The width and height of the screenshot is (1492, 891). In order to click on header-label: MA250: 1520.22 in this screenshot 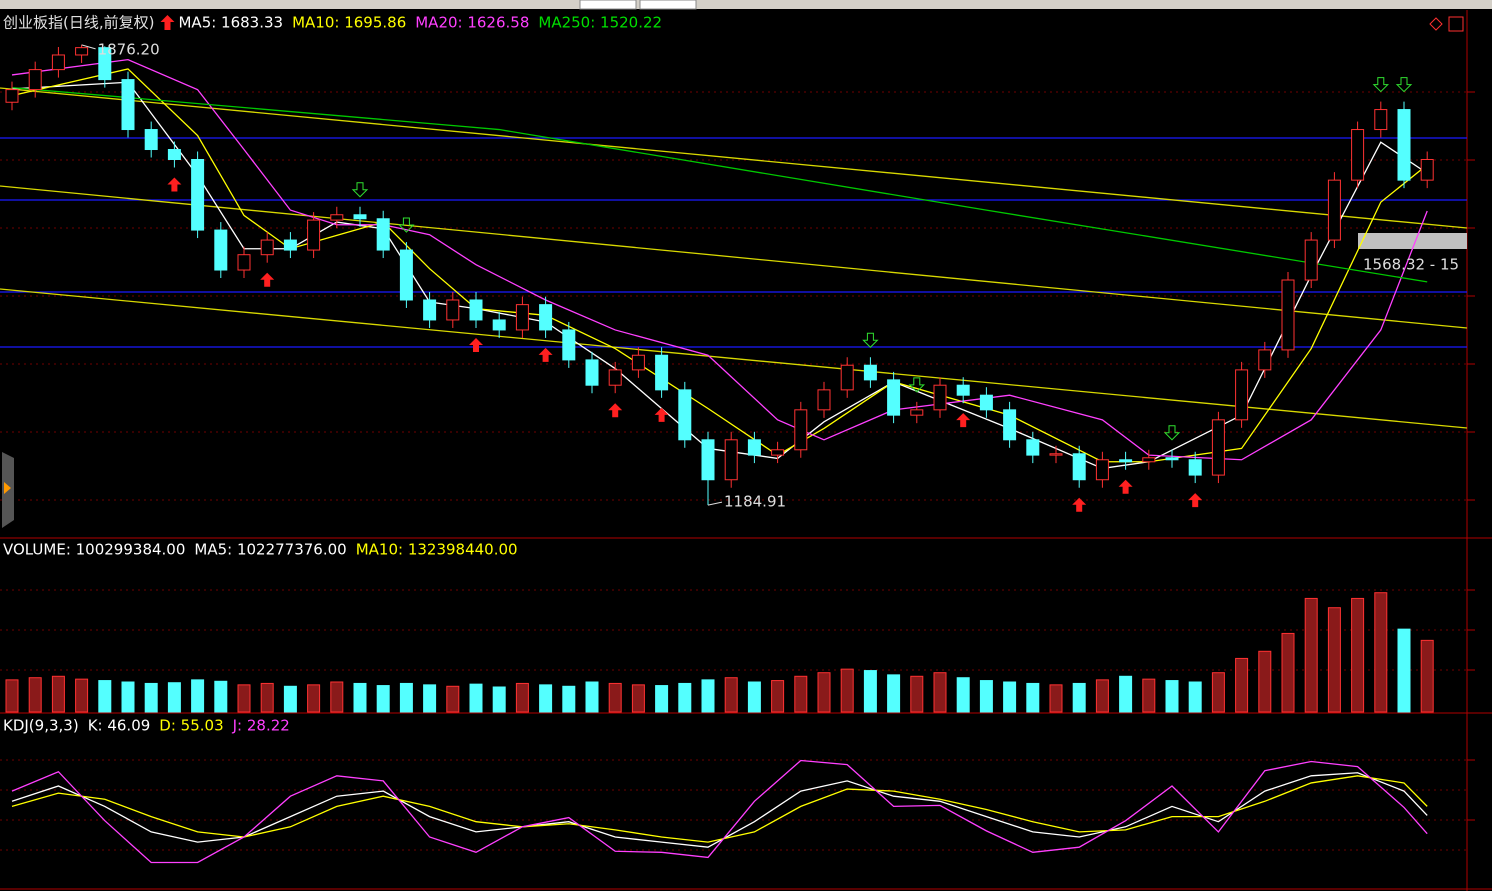, I will do `click(600, 23)`.